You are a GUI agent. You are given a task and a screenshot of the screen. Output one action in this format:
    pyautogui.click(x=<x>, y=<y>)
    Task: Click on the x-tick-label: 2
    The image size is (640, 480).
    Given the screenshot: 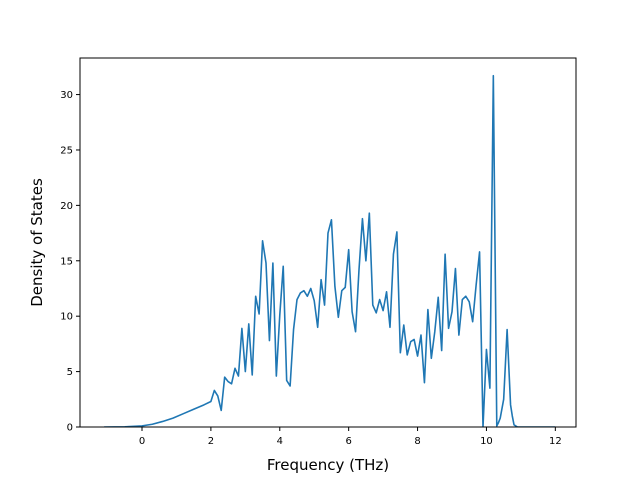 What is the action you would take?
    pyautogui.click(x=211, y=441)
    